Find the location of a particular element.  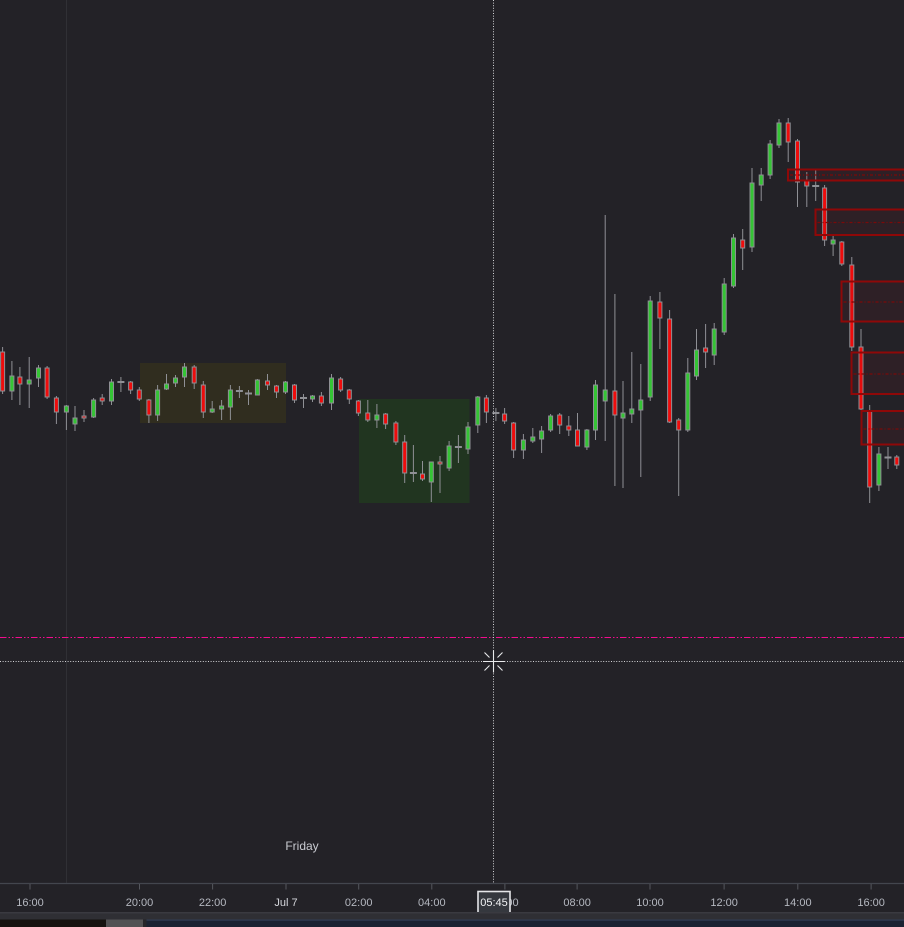

svg-text: 10:00 is located at coordinates (650, 903).